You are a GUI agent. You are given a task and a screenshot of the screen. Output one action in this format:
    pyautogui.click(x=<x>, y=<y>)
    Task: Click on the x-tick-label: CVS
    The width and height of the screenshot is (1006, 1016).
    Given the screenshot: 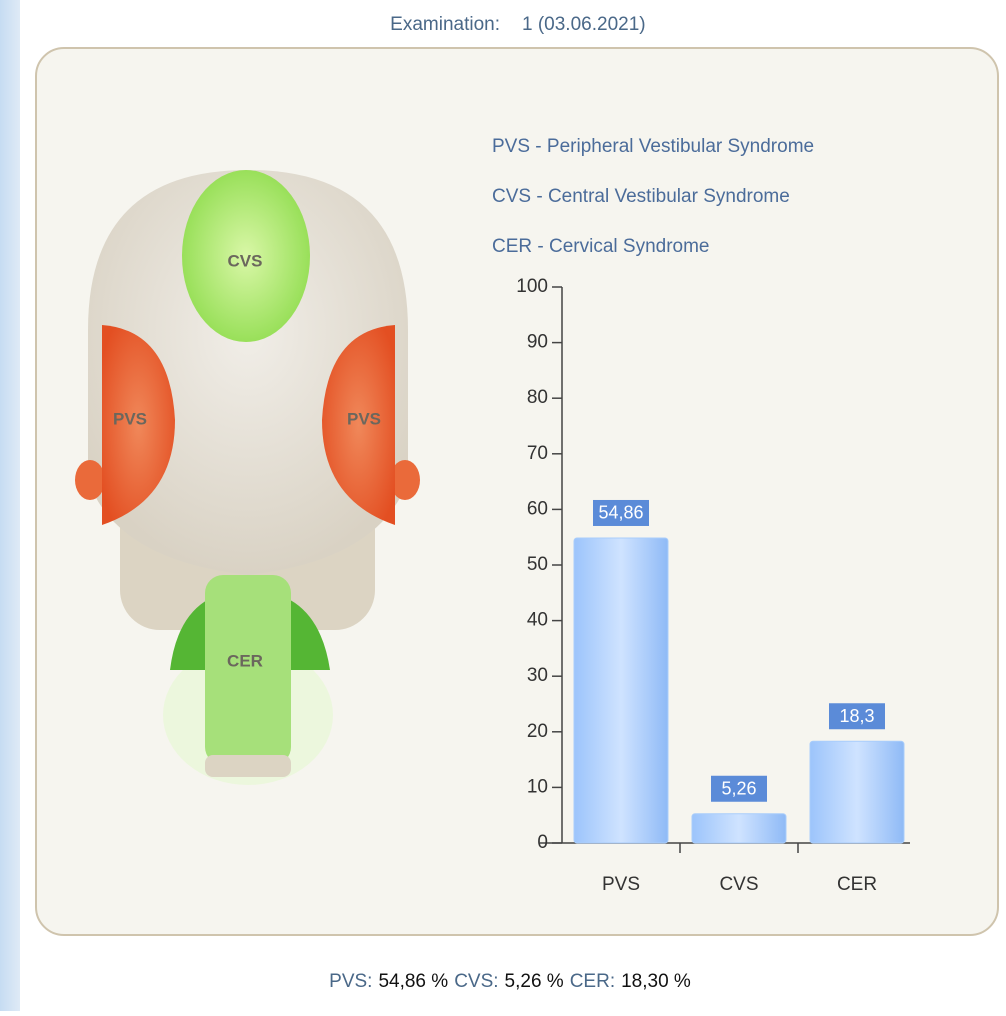 What is the action you would take?
    pyautogui.click(x=738, y=884)
    